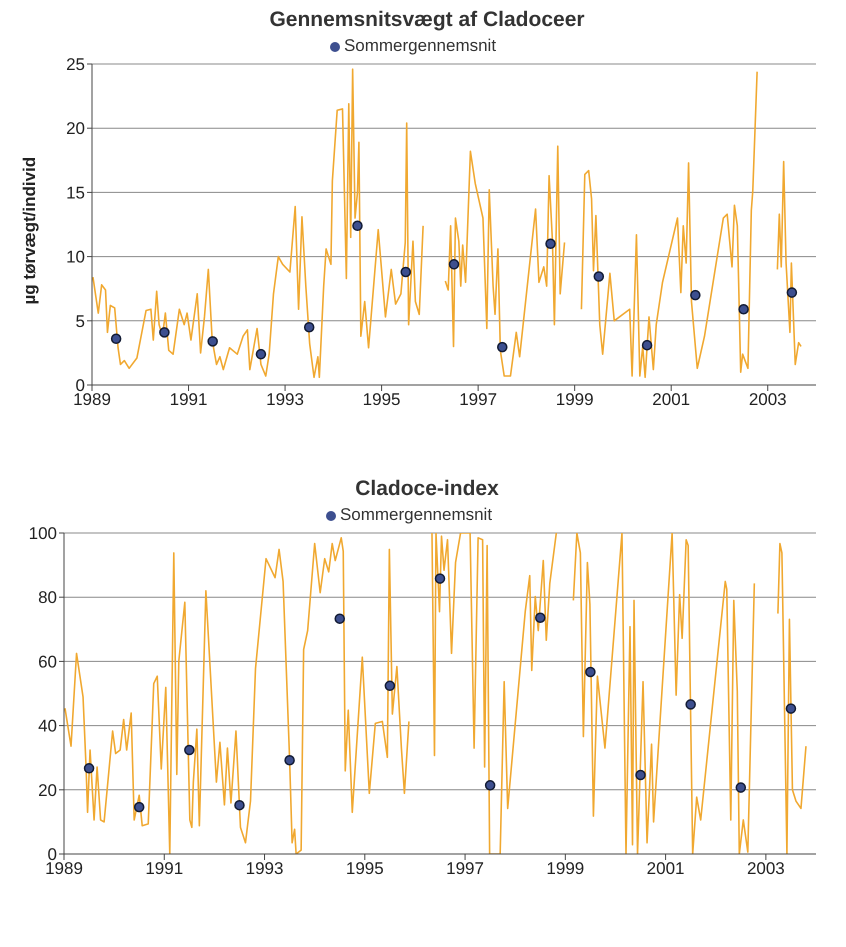  What do you see at coordinates (47, 662) in the screenshot?
I see `y-tick-label: 60` at bounding box center [47, 662].